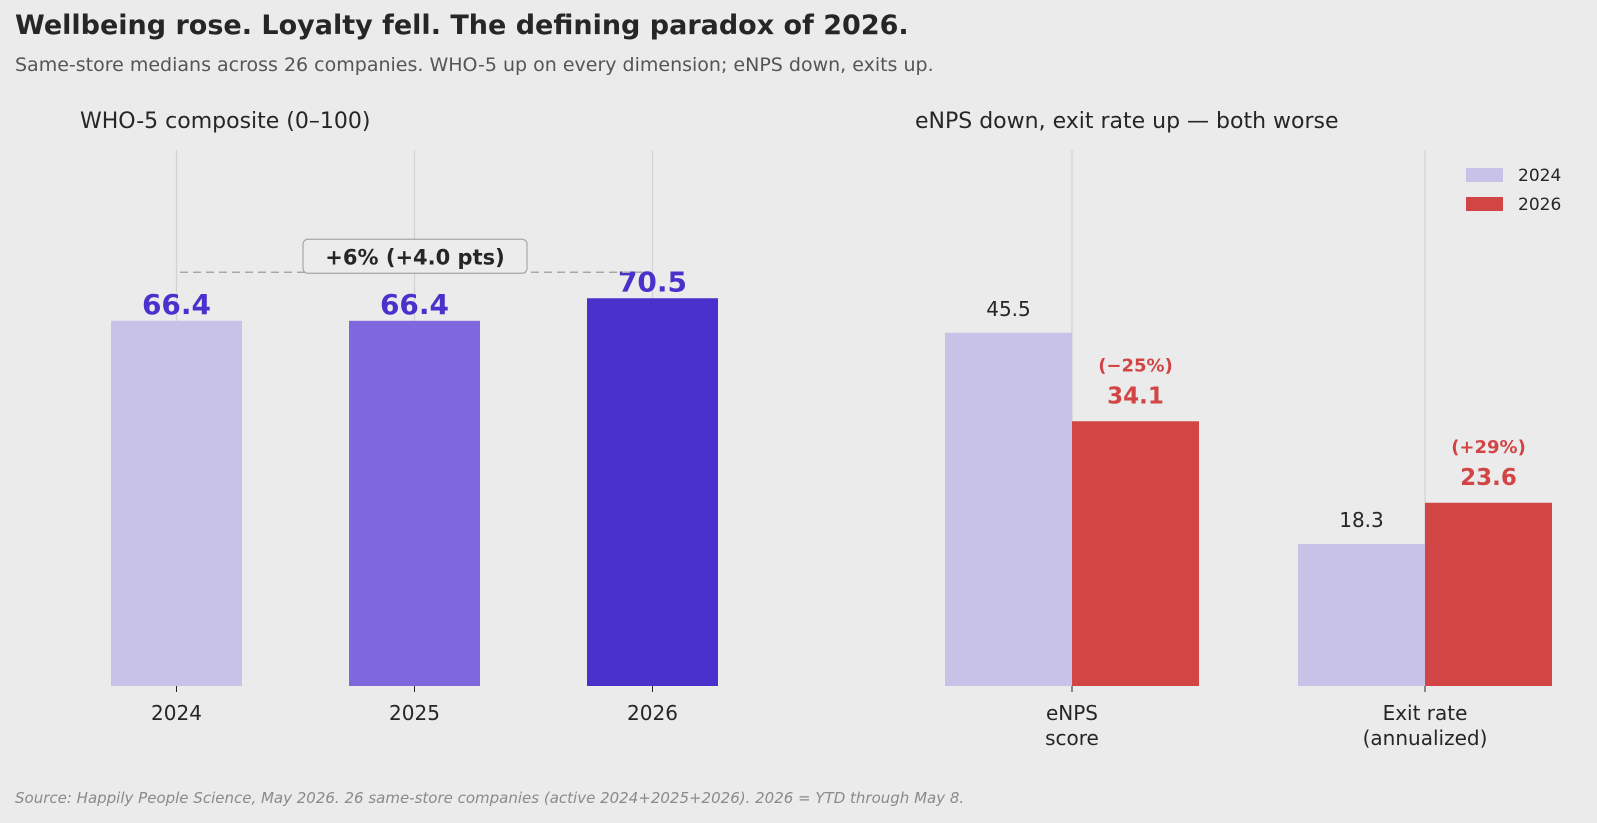 This screenshot has height=823, width=1597. I want to click on value-label-2024: 45.5, so click(1008, 309).